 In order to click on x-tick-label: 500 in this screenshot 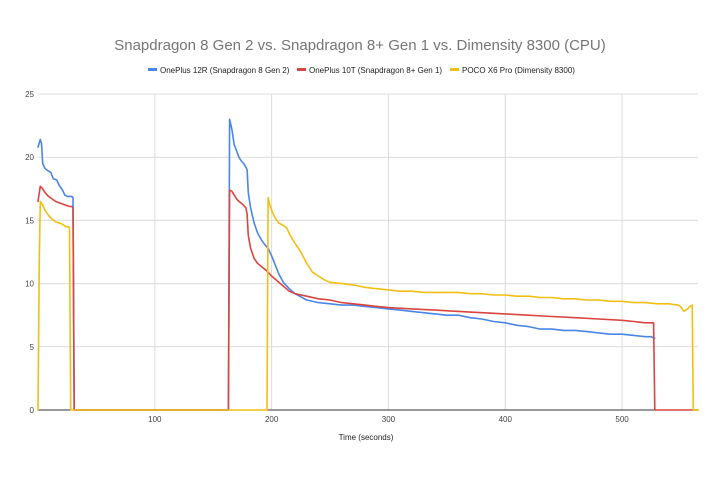, I will do `click(622, 419)`.